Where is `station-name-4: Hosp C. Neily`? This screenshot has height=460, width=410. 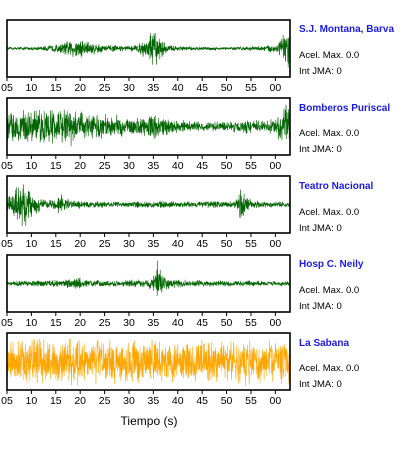 station-name-4: Hosp C. Neily is located at coordinates (331, 264).